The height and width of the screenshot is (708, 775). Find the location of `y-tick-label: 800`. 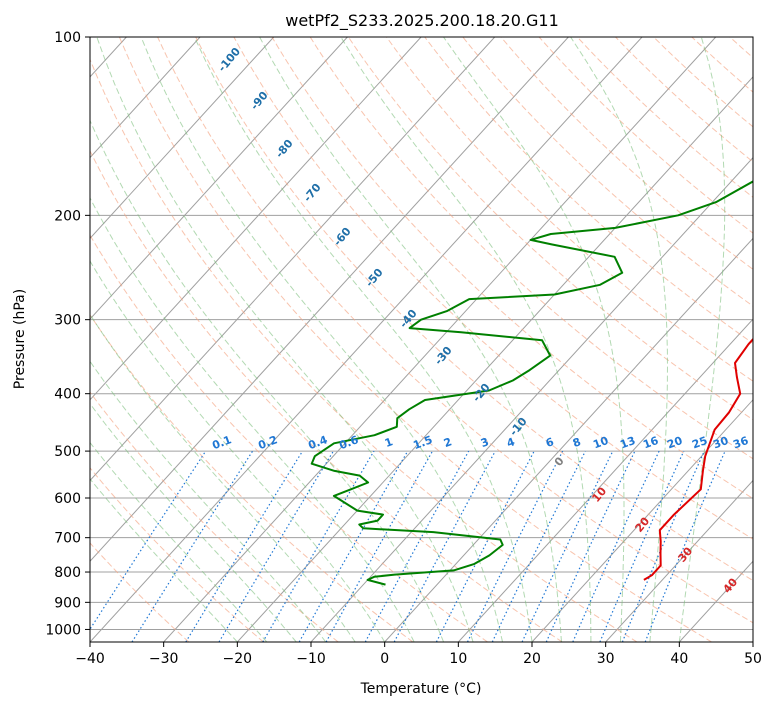

y-tick-label: 800 is located at coordinates (67, 573).